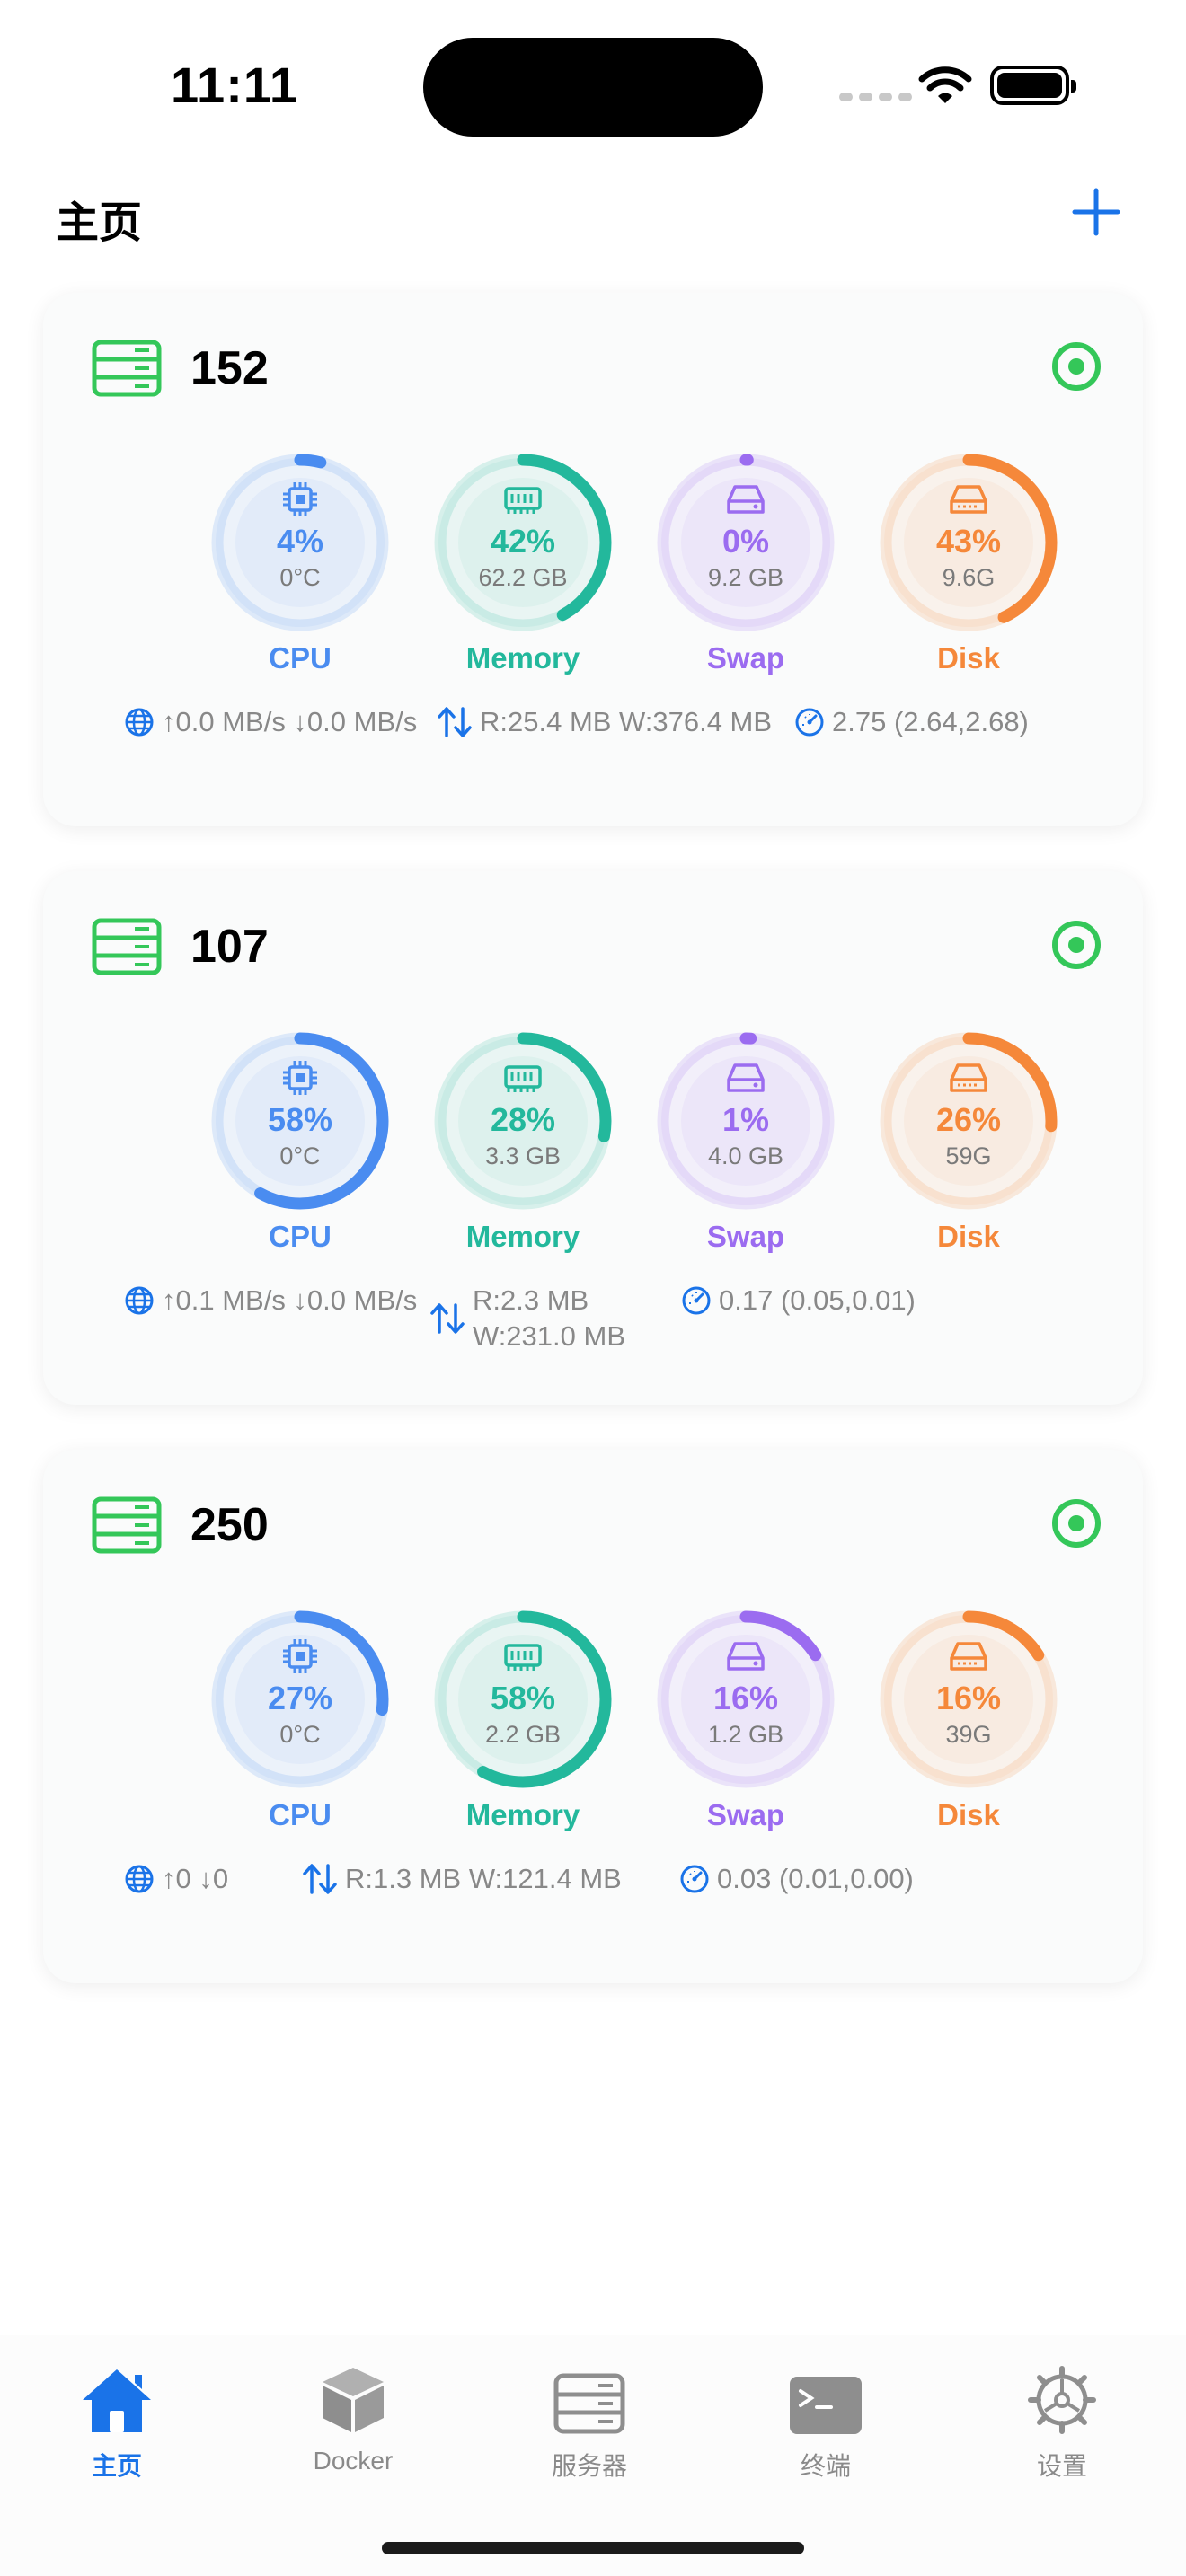 Image resolution: width=1186 pixels, height=2576 pixels. I want to click on network-text: ↑0.1 MB/s ↓0.0 MB/s, so click(290, 1300).